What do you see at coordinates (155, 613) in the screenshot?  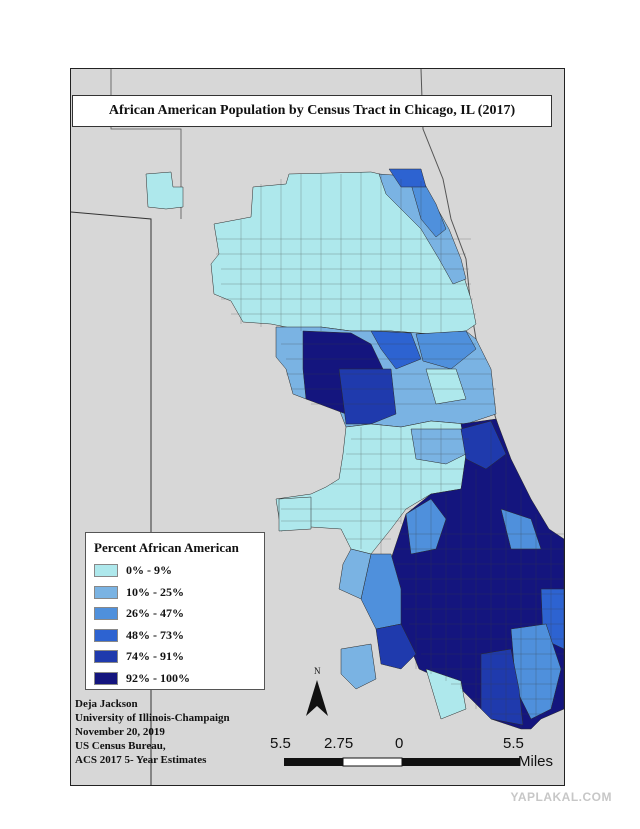 I see `legend-label: 26% - 47%` at bounding box center [155, 613].